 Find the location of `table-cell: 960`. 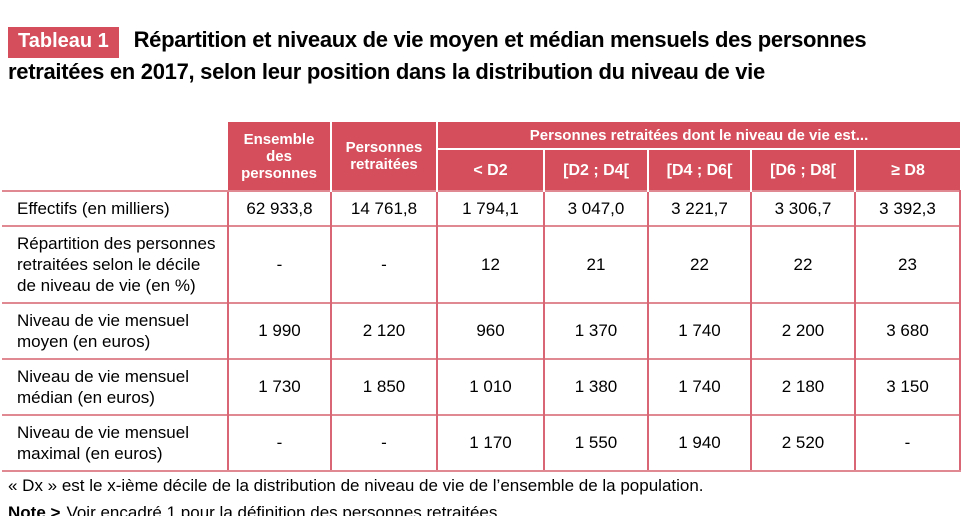

table-cell: 960 is located at coordinates (490, 330).